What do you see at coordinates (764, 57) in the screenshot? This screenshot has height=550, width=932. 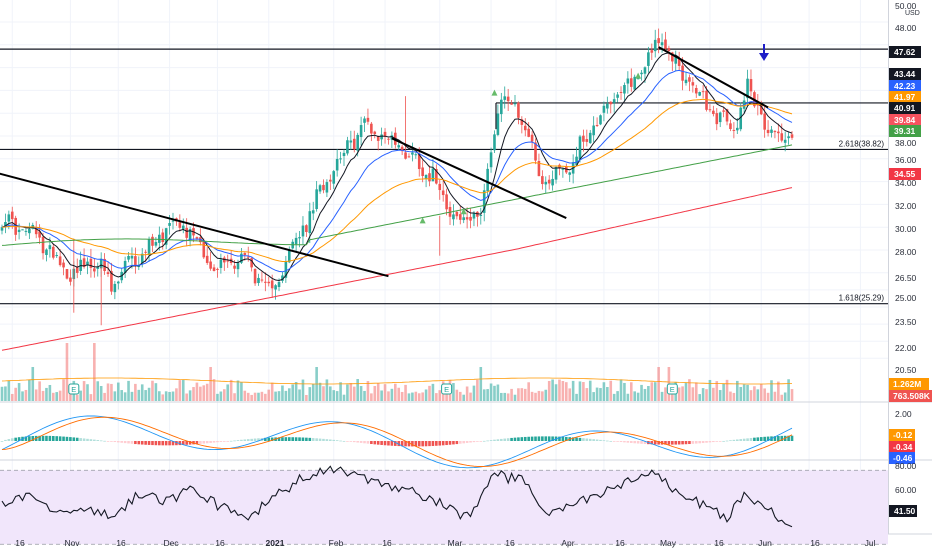 I see `down-arrow-head` at bounding box center [764, 57].